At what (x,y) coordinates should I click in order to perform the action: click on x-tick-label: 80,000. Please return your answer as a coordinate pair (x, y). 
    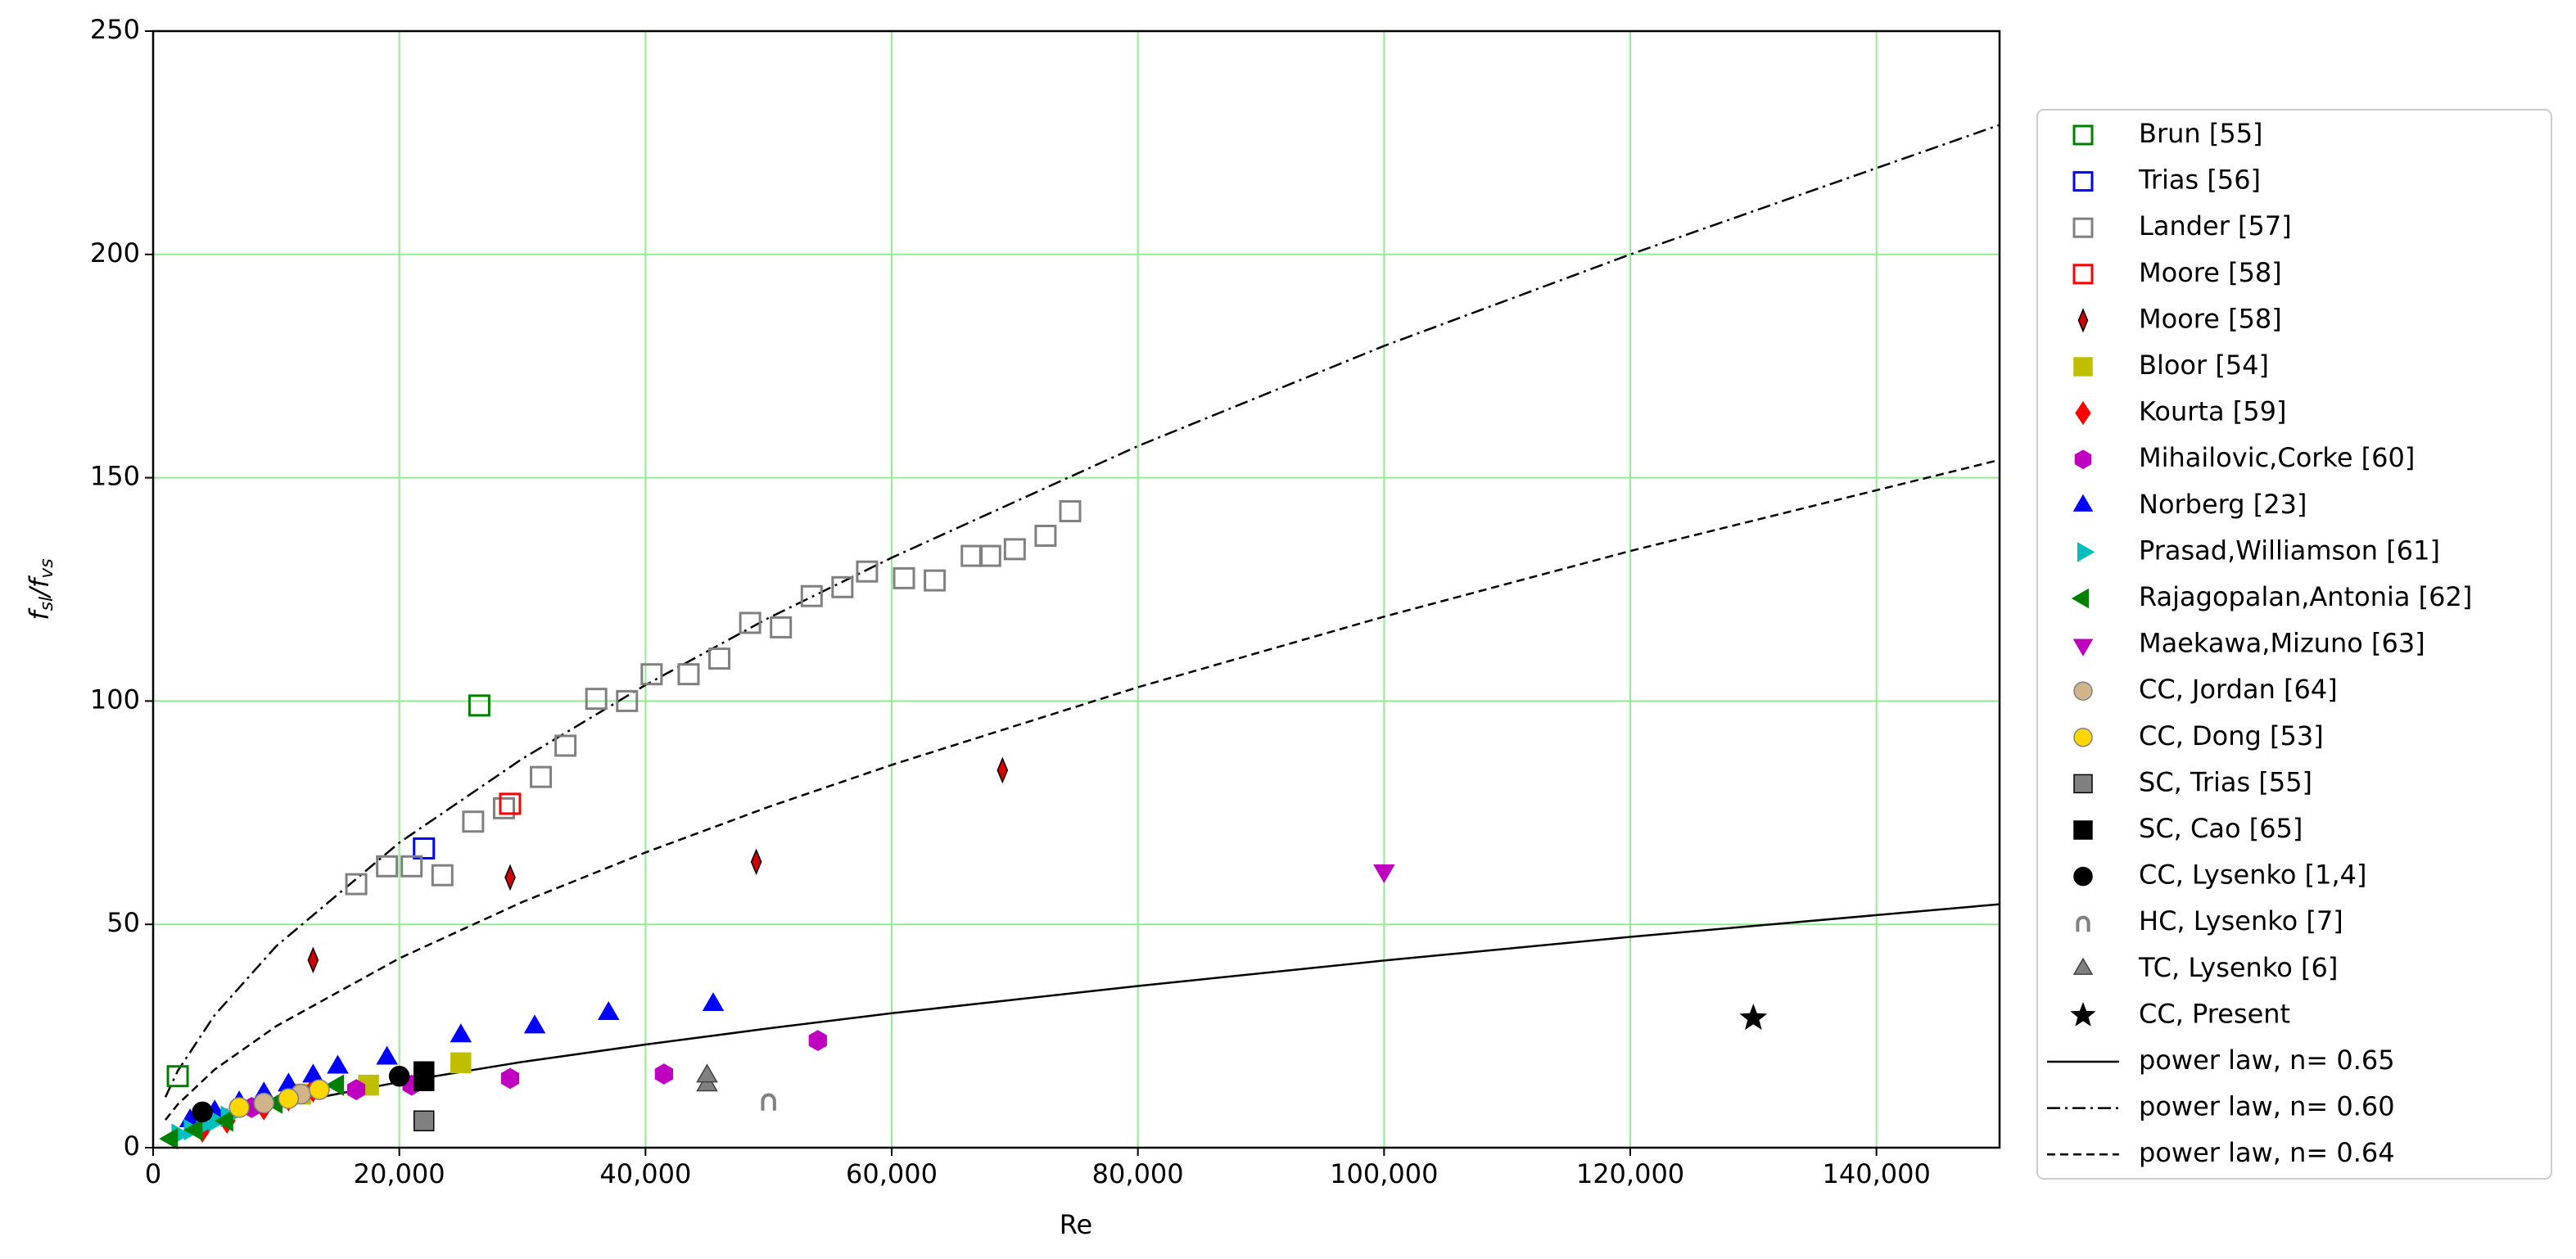
    Looking at the image, I should click on (1138, 1173).